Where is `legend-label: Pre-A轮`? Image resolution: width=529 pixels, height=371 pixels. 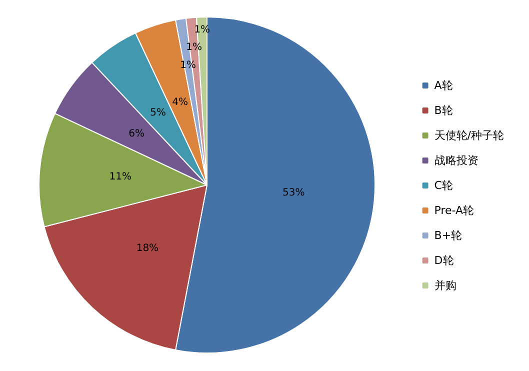
legend-label: Pre-A轮 is located at coordinates (454, 210).